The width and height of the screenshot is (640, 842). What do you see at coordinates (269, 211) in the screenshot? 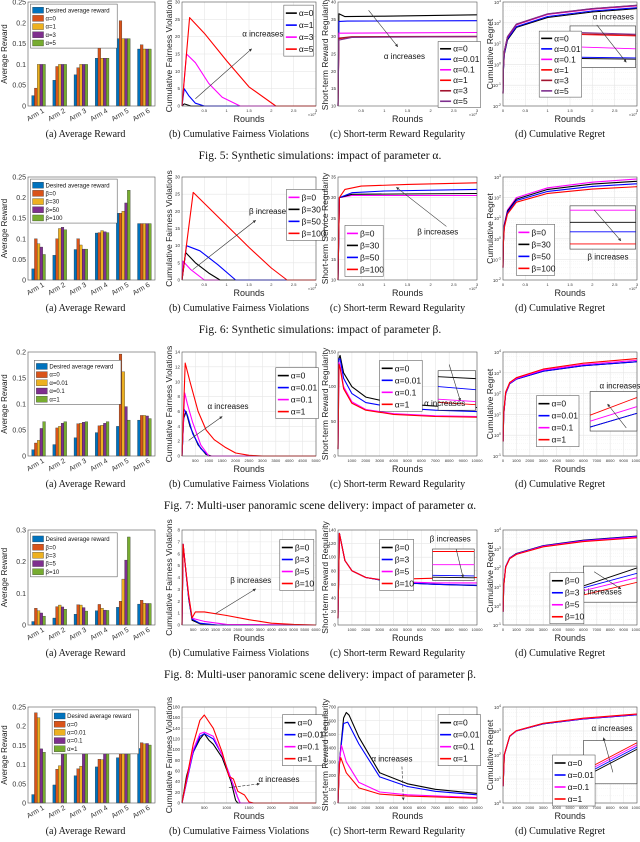
I see `annotation-text: β increases` at bounding box center [269, 211].